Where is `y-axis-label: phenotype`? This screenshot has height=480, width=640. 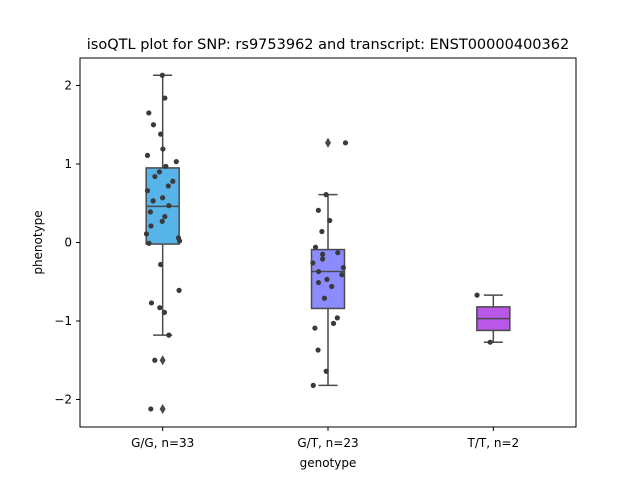
y-axis-label: phenotype is located at coordinates (38, 242).